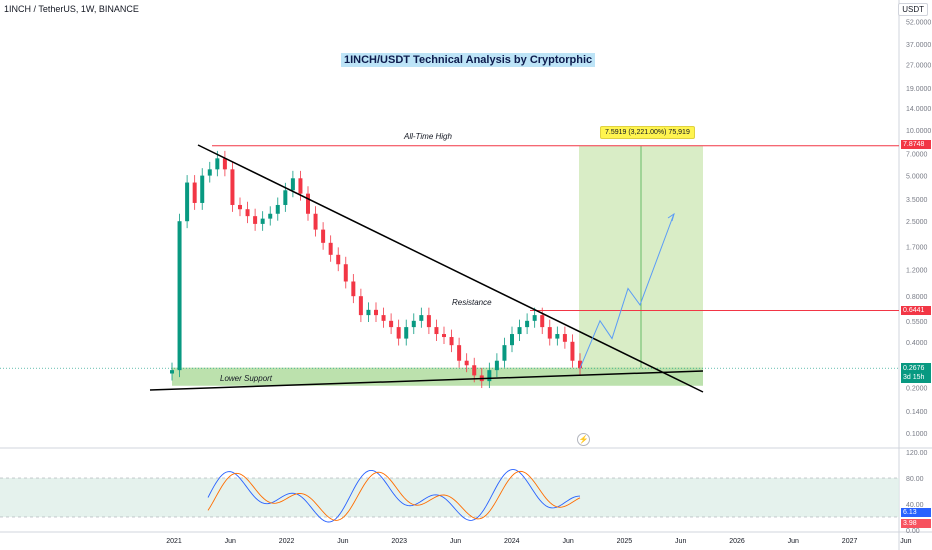 Image resolution: width=932 pixels, height=550 pixels. Describe the element at coordinates (917, 154) in the screenshot. I see `y-tick-label: 7.0000` at that location.